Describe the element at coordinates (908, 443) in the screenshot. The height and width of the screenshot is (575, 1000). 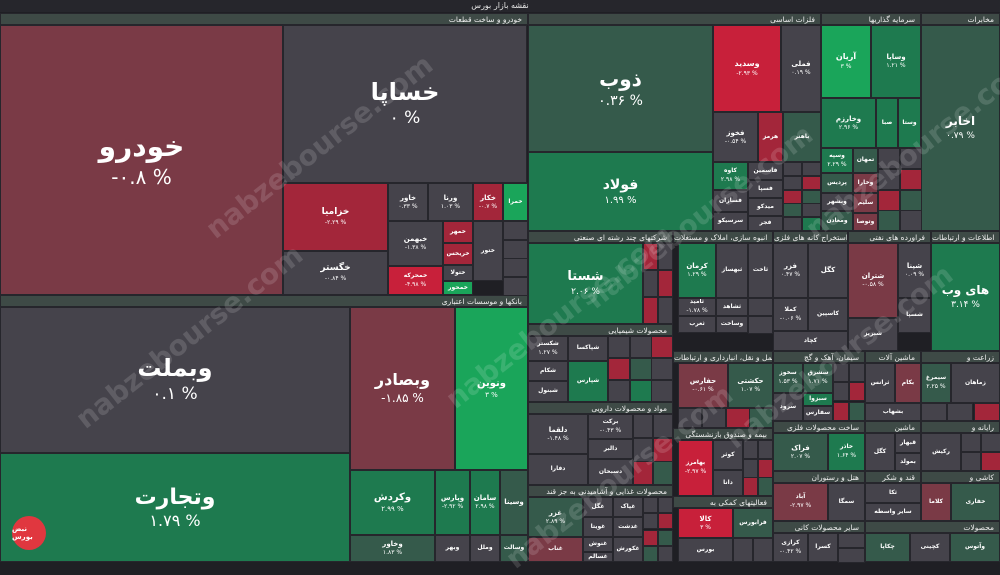
I see `stock-tile-kboma: قبهار` at that location.